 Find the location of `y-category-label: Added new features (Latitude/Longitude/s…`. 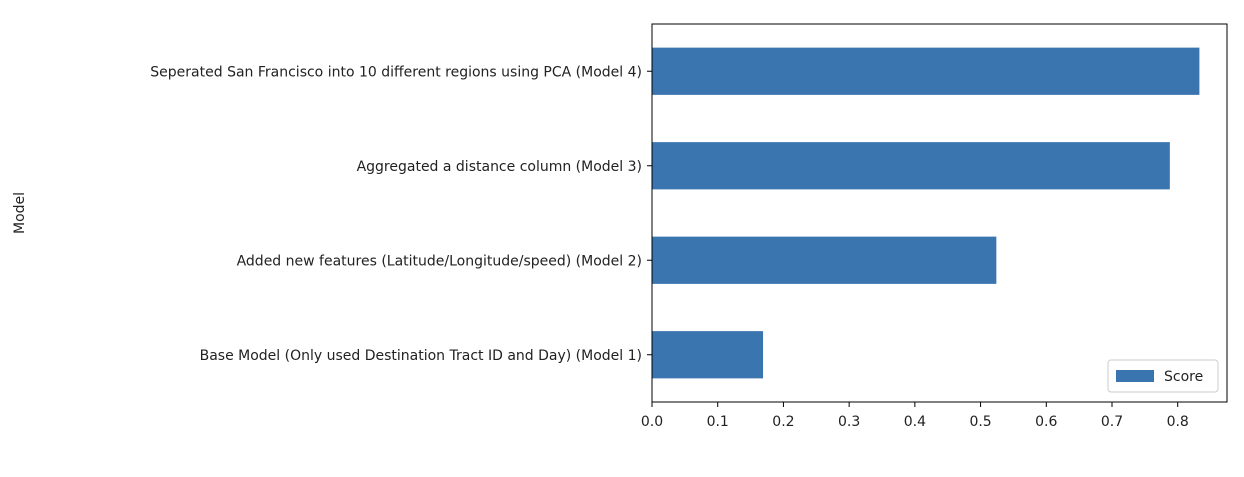

y-category-label: Added new features (Latitude/Longitude/s… is located at coordinates (439, 261).